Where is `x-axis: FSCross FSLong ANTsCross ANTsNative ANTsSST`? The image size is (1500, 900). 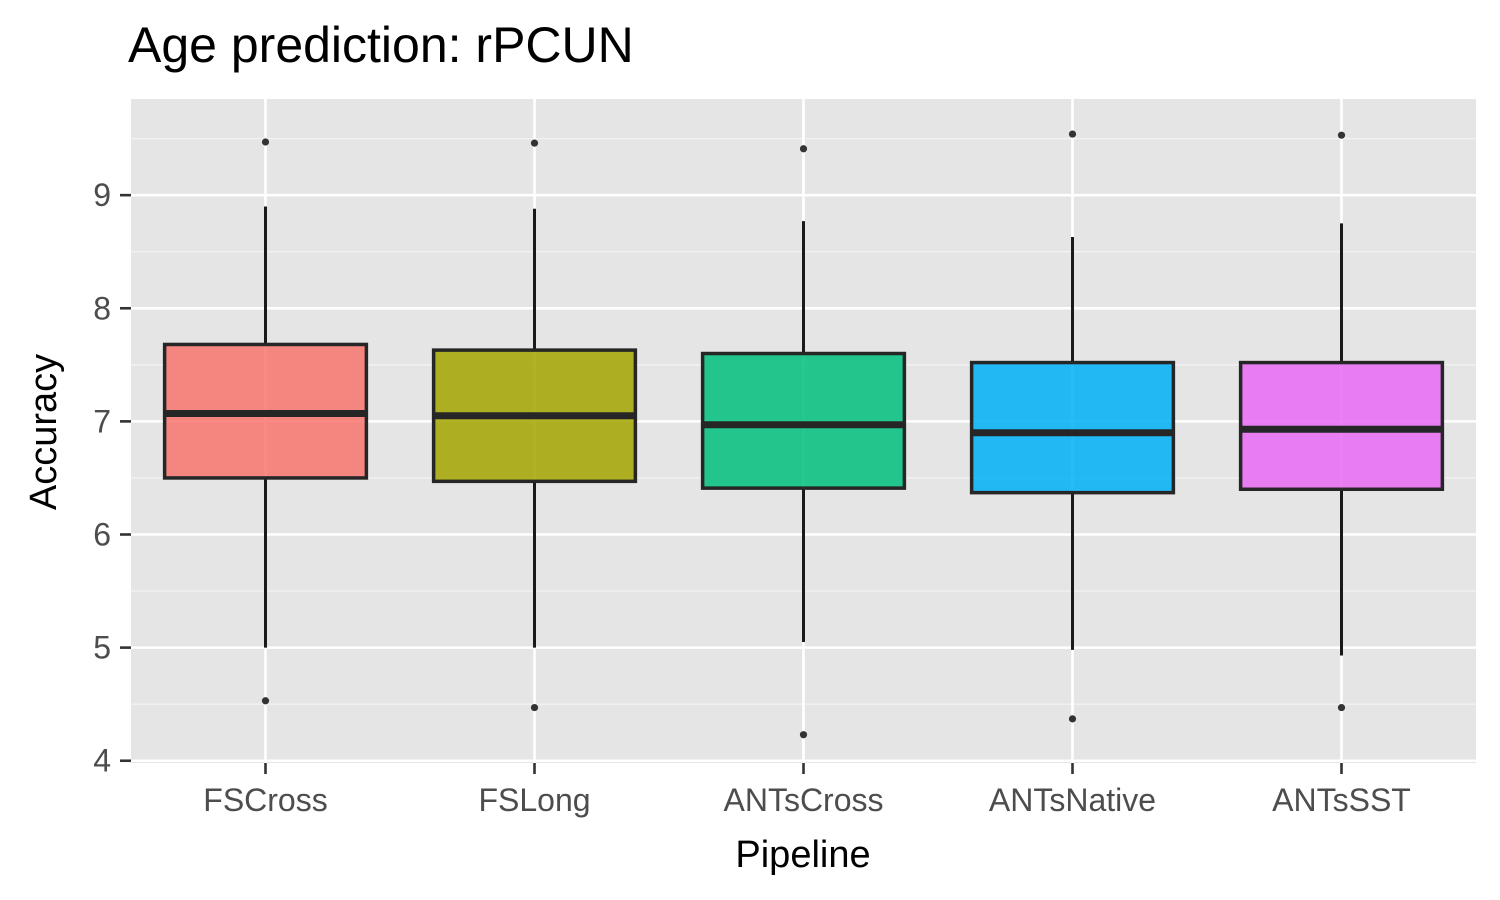 x-axis: FSCross FSLong ANTsCross ANTsNative ANTsSST is located at coordinates (807, 790).